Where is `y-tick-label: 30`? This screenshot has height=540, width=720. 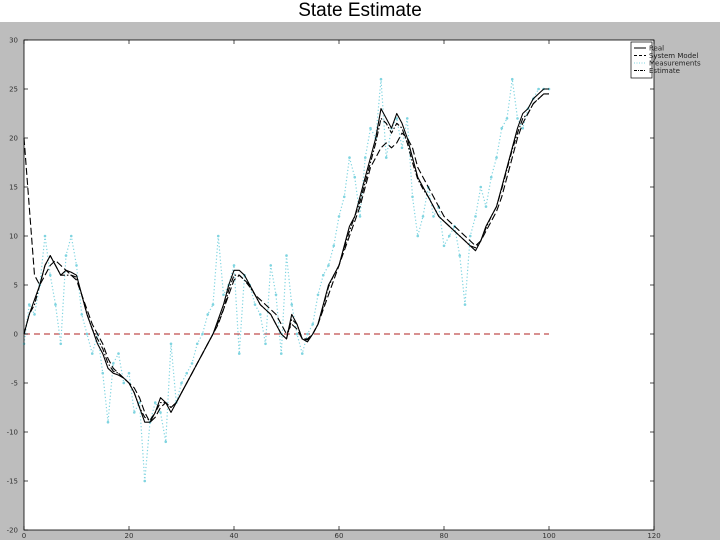
y-tick-label: 30 is located at coordinates (13, 41).